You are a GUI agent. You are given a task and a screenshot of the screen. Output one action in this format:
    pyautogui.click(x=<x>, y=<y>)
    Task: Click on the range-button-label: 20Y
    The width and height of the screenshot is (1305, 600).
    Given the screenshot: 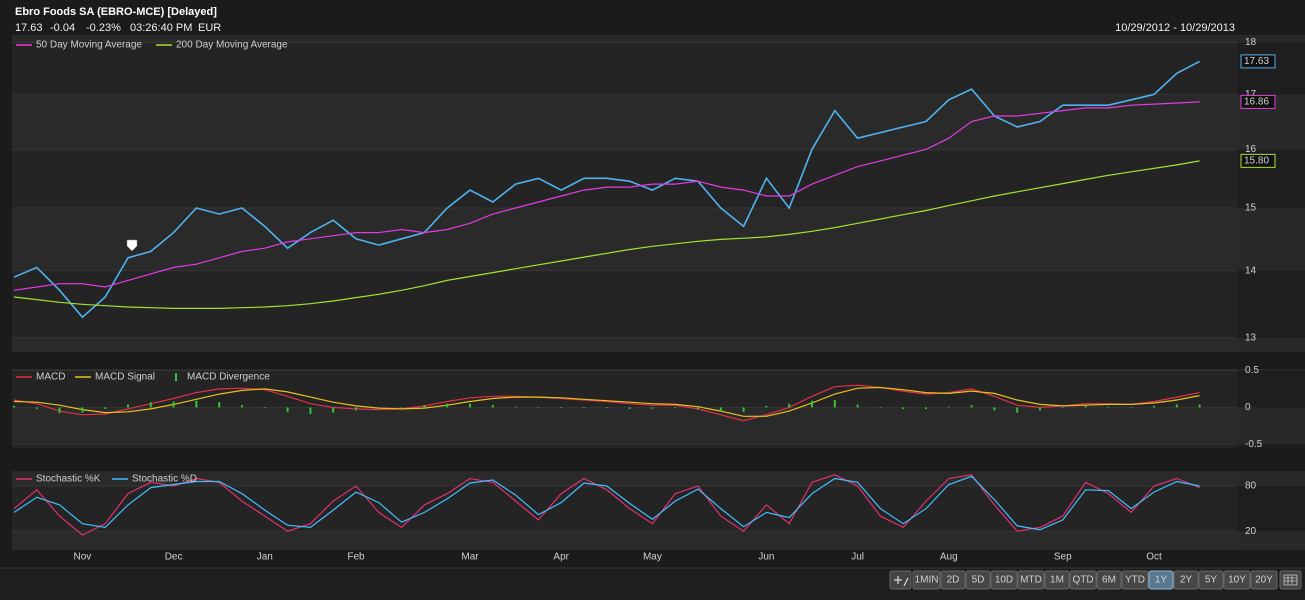 What is the action you would take?
    pyautogui.click(x=1264, y=580)
    